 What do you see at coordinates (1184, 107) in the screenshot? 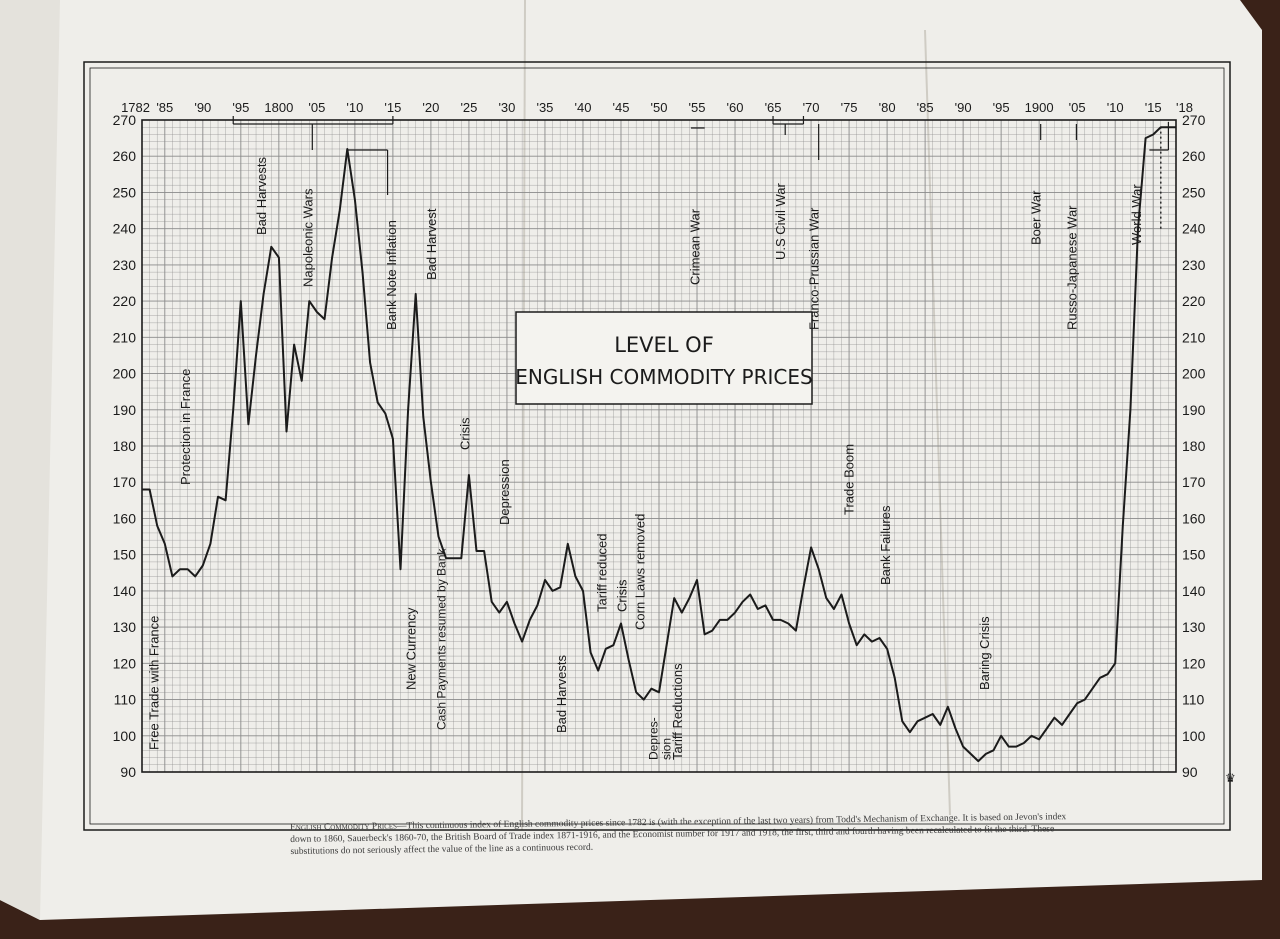
I see `x-tick-label: '18` at bounding box center [1184, 107].